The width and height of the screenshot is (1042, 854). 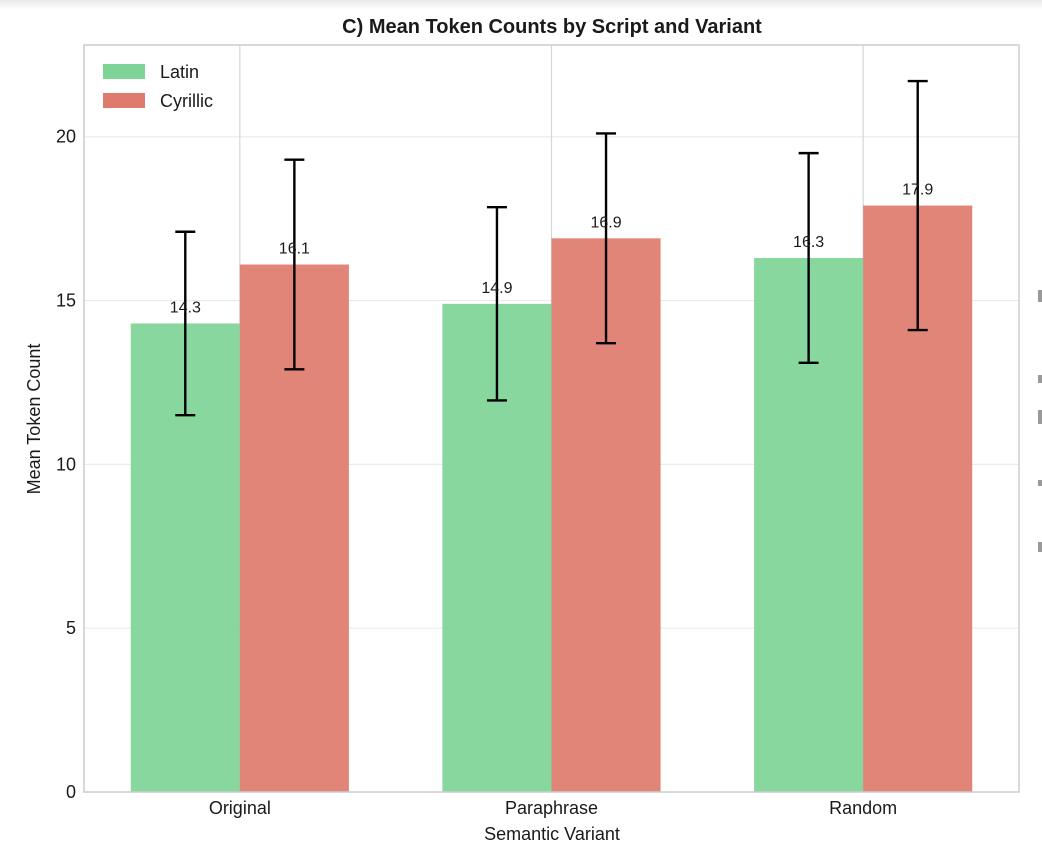 I want to click on y-axis-label: Mean Token Count, so click(x=34, y=419).